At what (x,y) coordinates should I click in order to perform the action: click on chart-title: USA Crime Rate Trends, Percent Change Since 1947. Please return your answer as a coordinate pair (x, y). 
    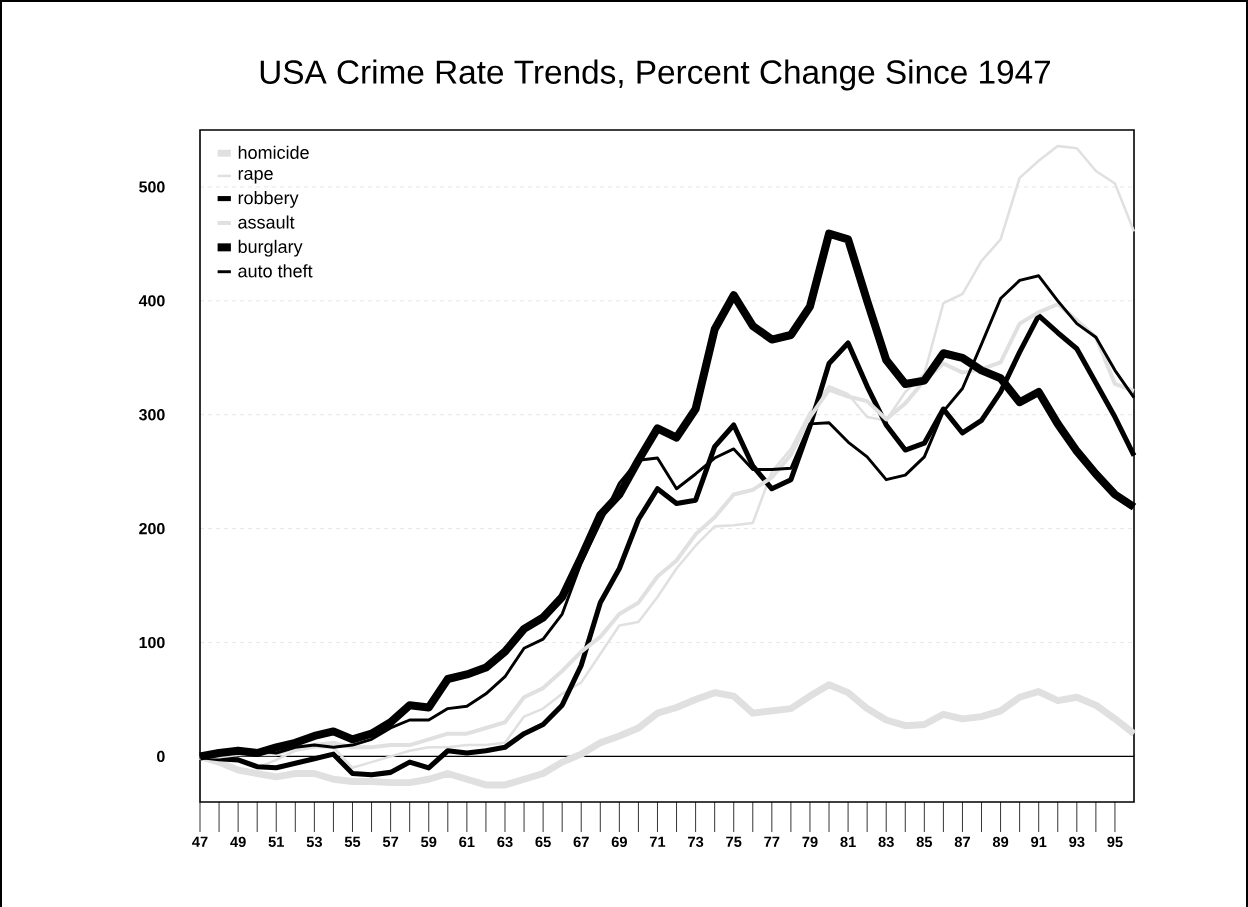
    Looking at the image, I should click on (655, 75).